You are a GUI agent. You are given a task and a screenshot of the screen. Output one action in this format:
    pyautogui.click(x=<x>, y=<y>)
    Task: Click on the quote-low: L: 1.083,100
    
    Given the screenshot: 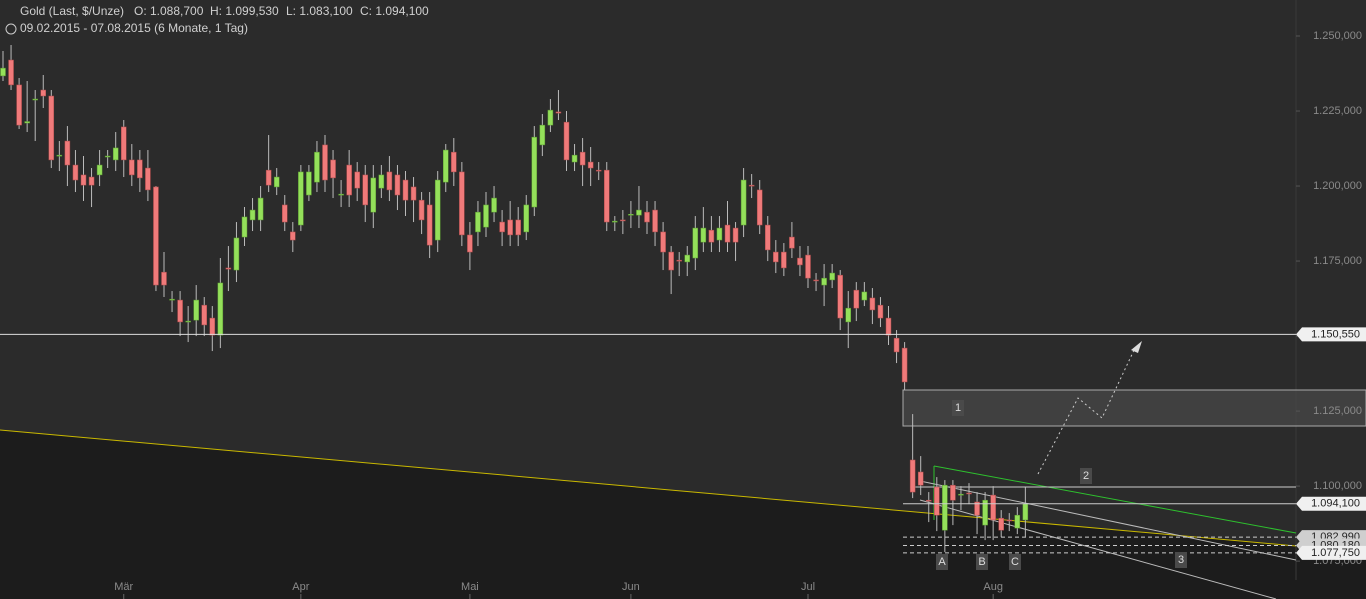 What is the action you would take?
    pyautogui.click(x=319, y=11)
    